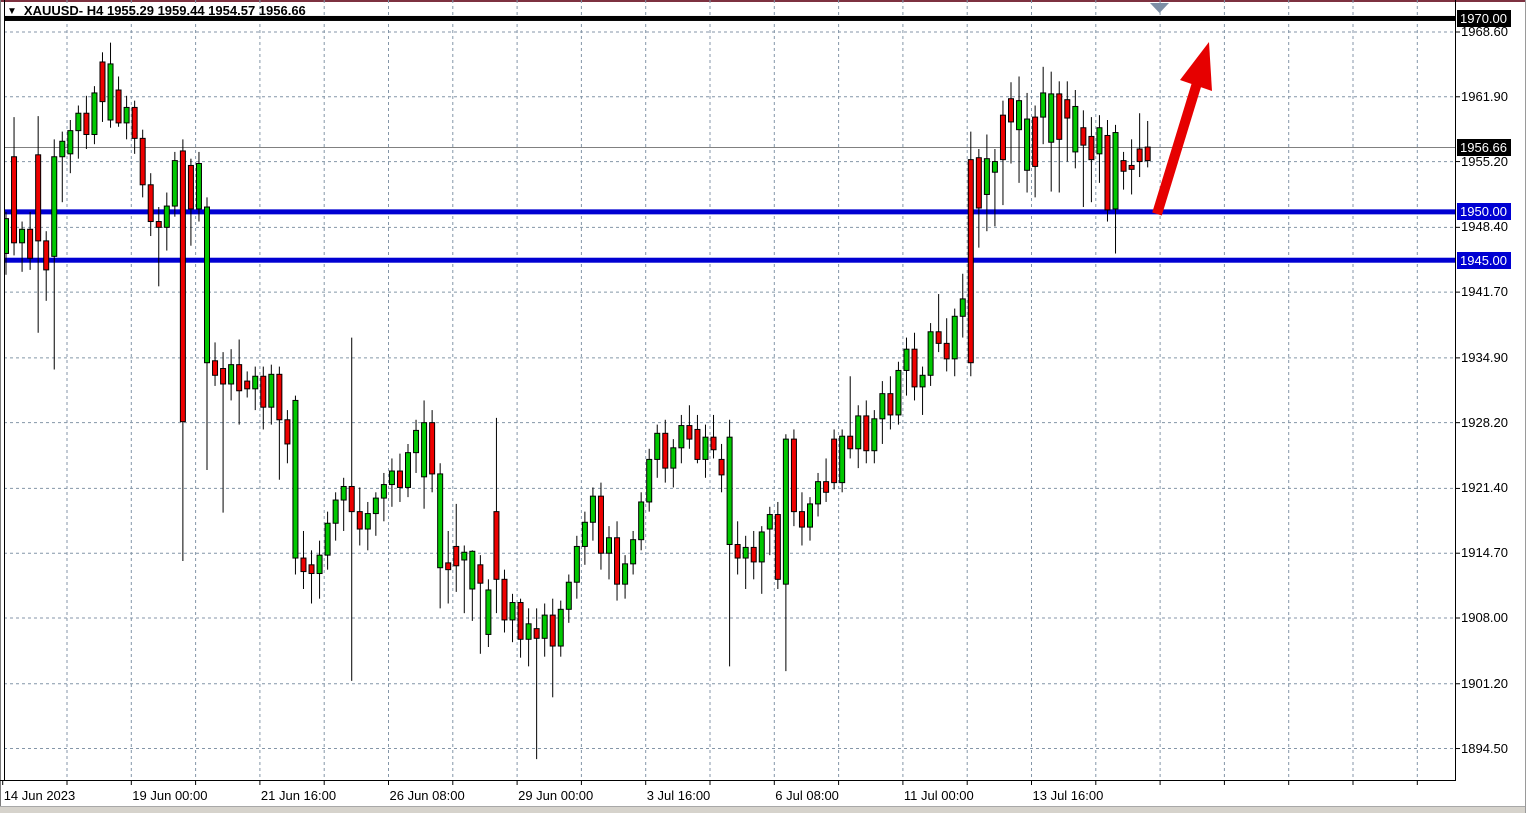  Describe the element at coordinates (1484, 18) in the screenshot. I see `price-level-badge: 1970.00` at that location.